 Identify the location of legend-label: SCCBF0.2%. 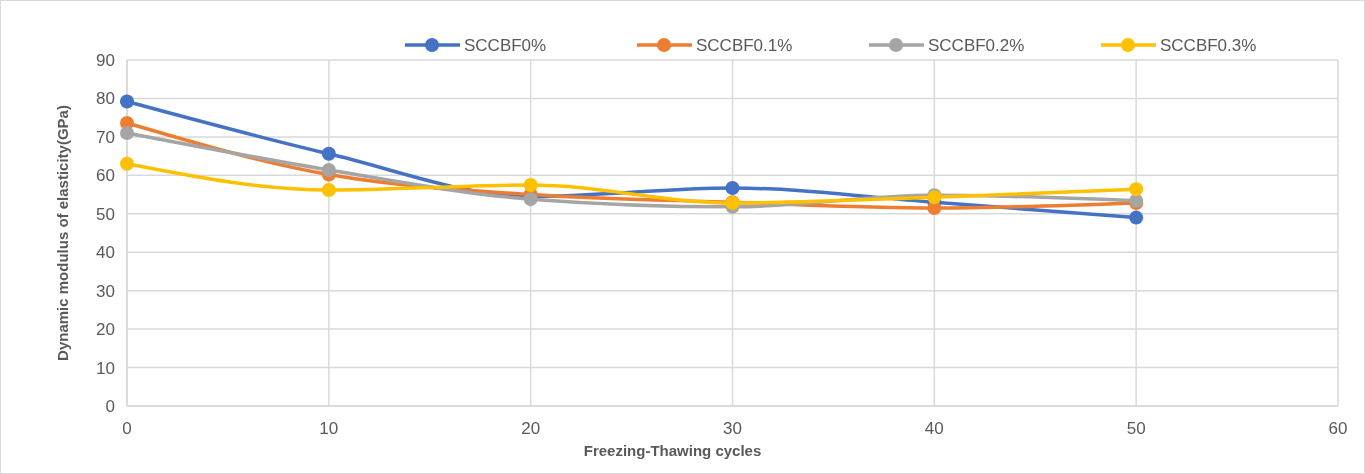
(976, 45).